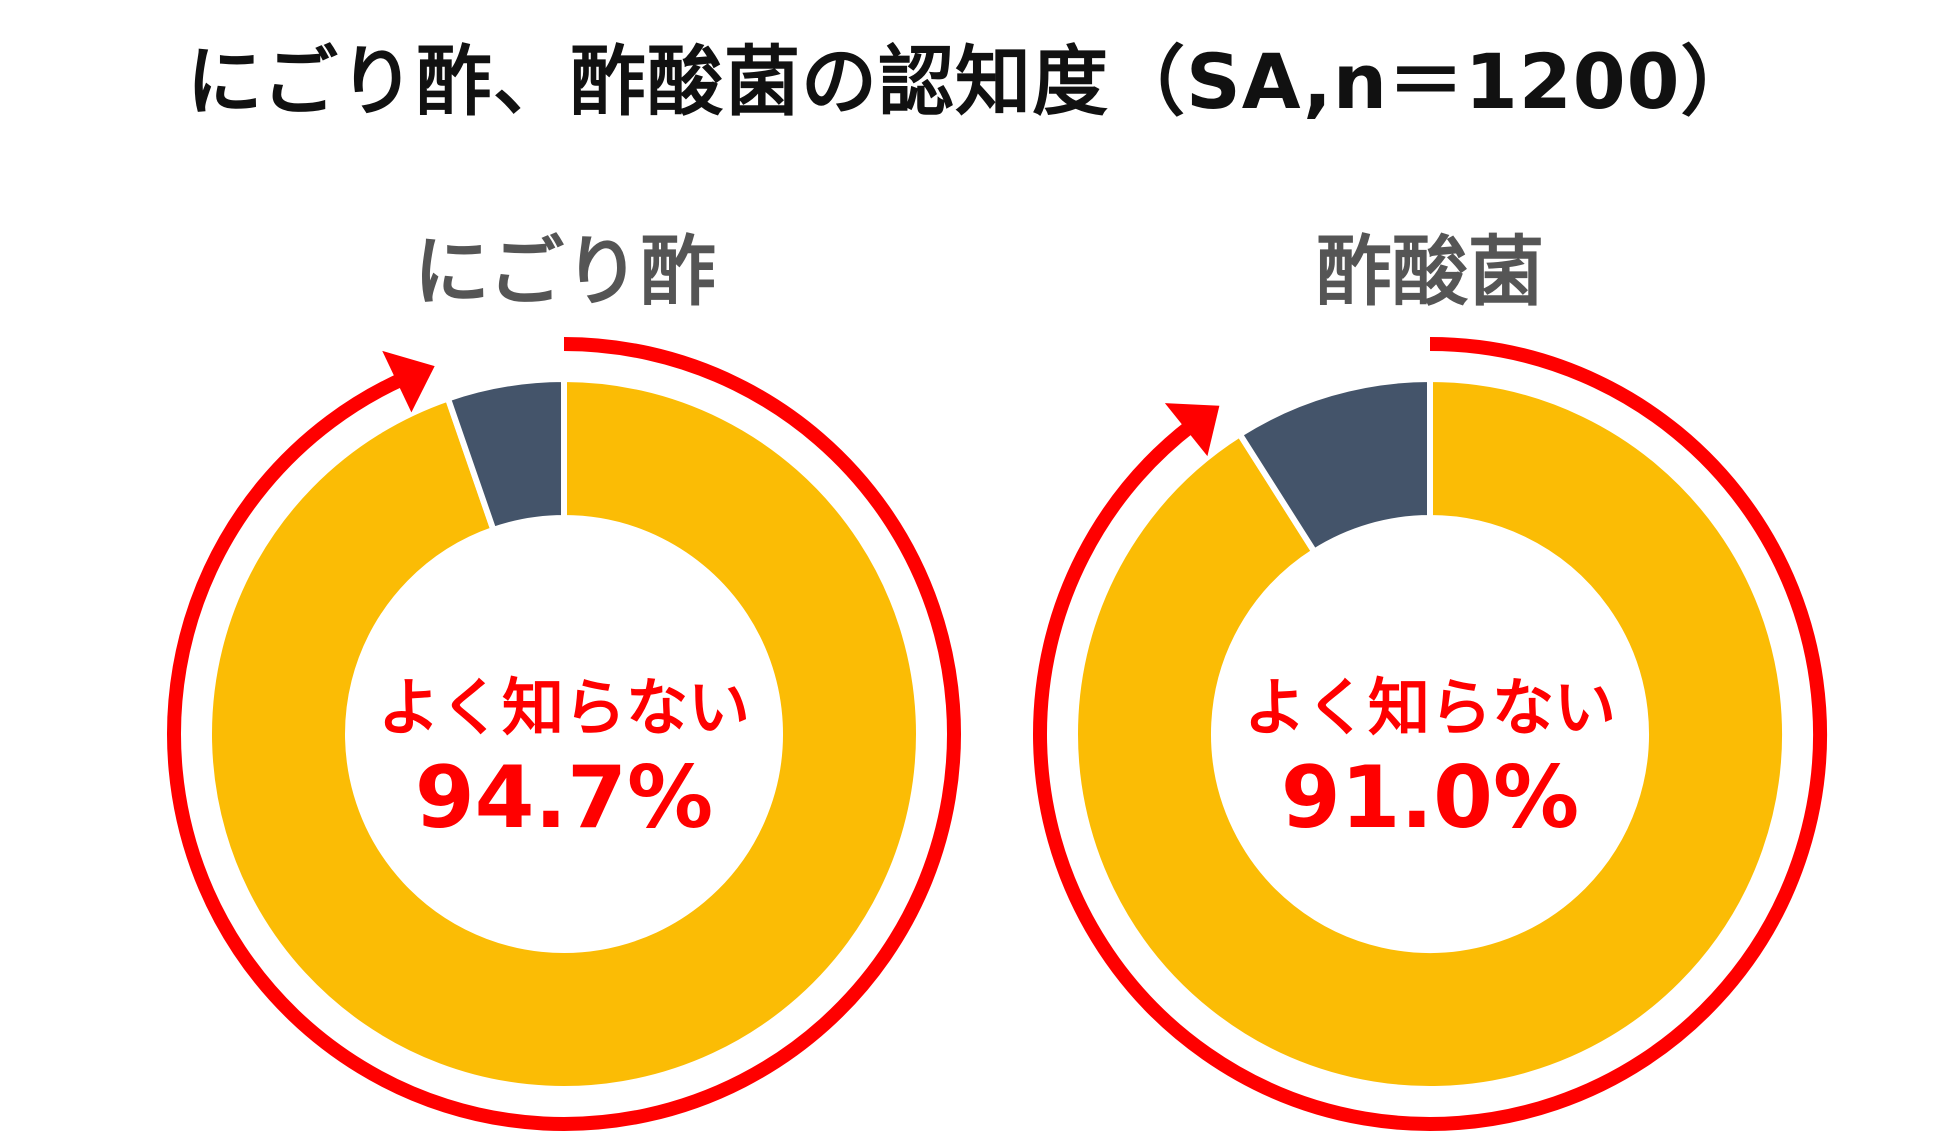  I want to click on chart-title-left: にごり酢, so click(565, 271).